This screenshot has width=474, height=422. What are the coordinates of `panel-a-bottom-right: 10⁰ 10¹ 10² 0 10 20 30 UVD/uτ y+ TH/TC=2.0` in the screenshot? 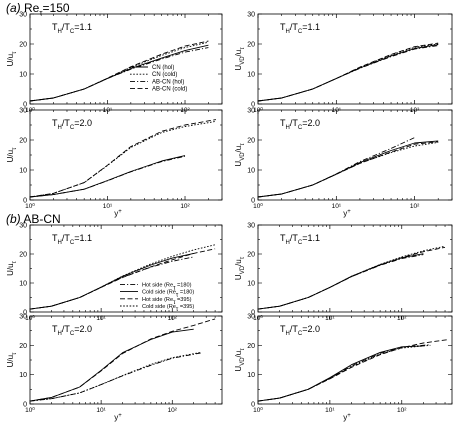 It's located at (343, 163).